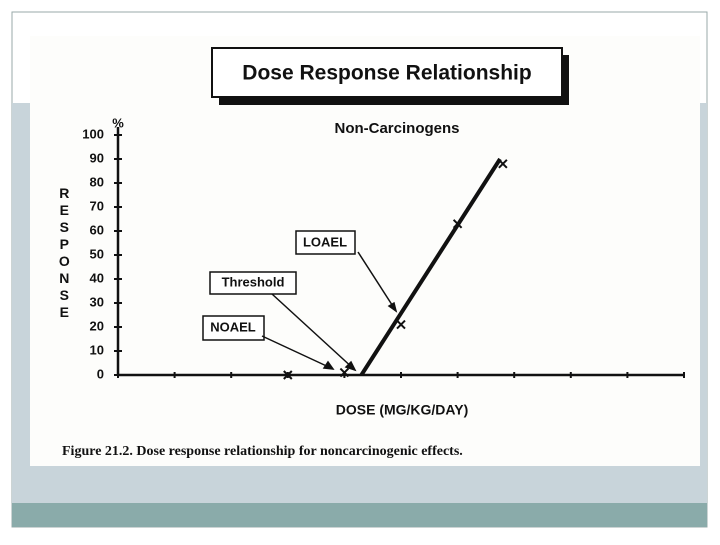 This screenshot has height=545, width=720. What do you see at coordinates (97, 229) in the screenshot?
I see `y-tick-label: 60` at bounding box center [97, 229].